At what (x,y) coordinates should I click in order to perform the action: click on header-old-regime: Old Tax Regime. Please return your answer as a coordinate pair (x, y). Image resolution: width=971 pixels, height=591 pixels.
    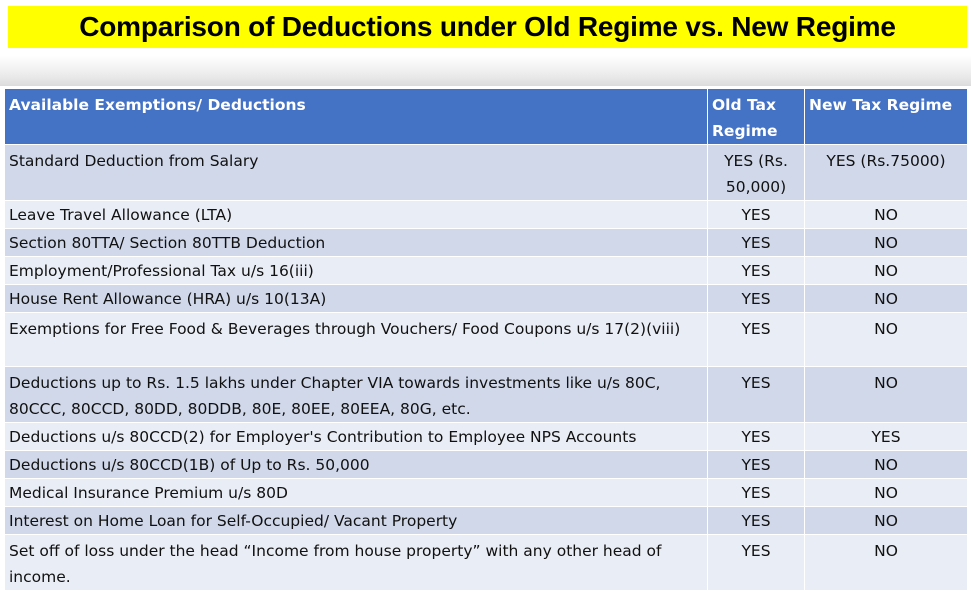
    Looking at the image, I should click on (756, 116).